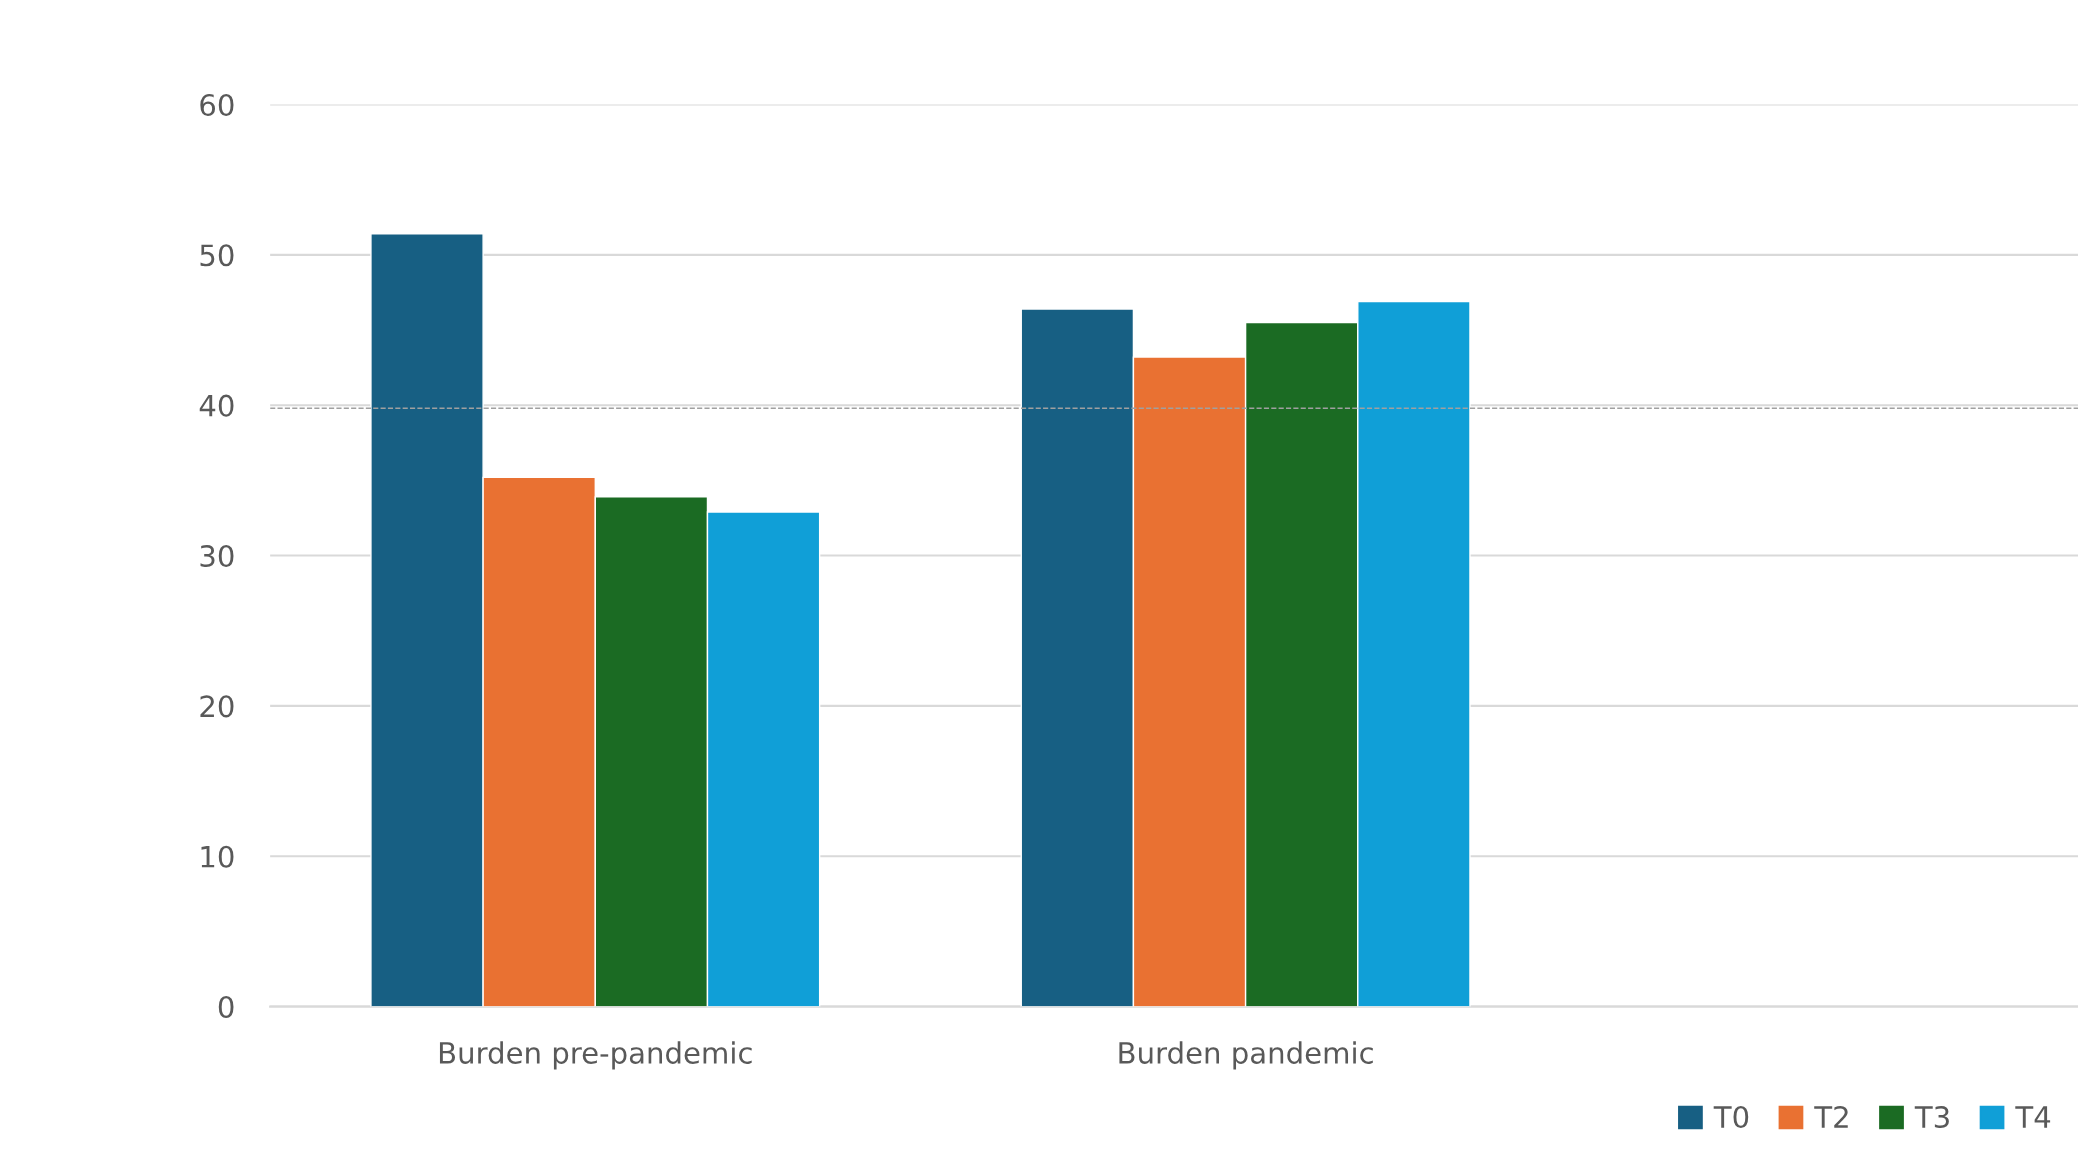 The height and width of the screenshot is (1161, 2078). I want to click on y-tick-label: 30, so click(217, 556).